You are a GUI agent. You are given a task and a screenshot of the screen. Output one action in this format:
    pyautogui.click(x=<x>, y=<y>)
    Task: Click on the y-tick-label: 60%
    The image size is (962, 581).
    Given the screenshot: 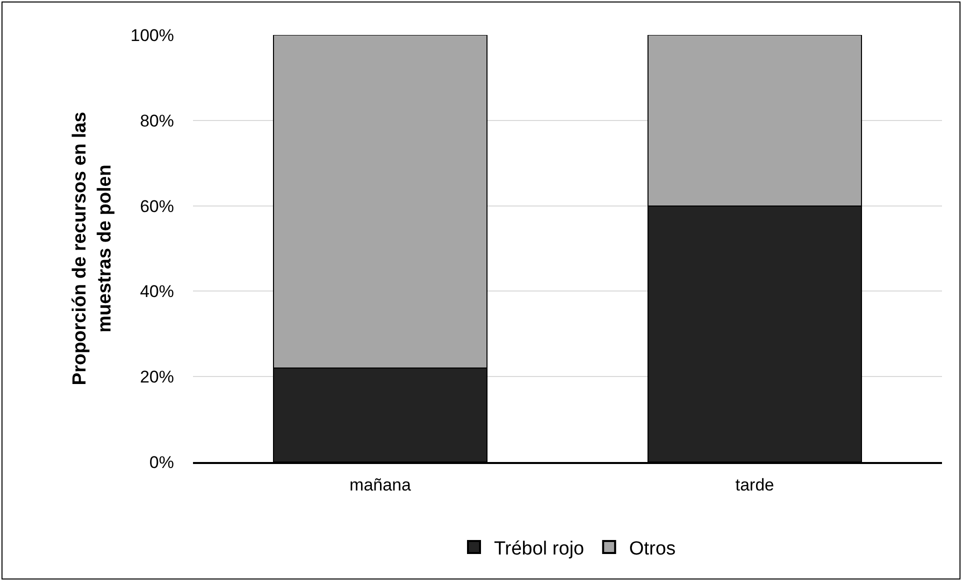 What is the action you would take?
    pyautogui.click(x=157, y=206)
    